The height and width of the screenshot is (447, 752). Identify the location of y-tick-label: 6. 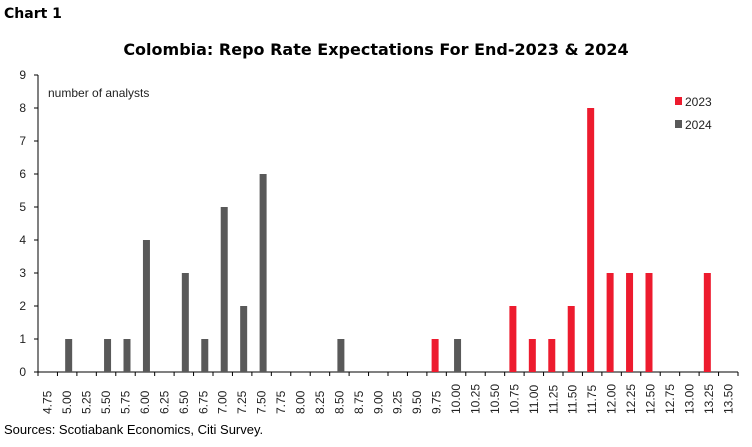
(22, 174).